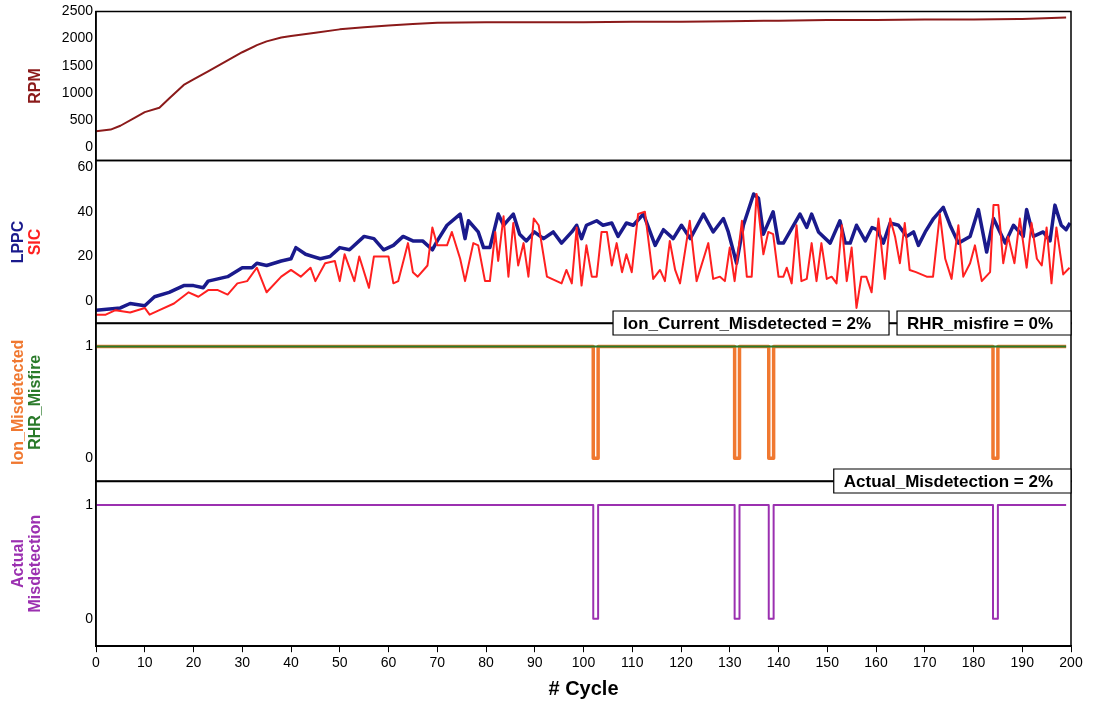  I want to click on x-tick-label: 190, so click(1022, 662).